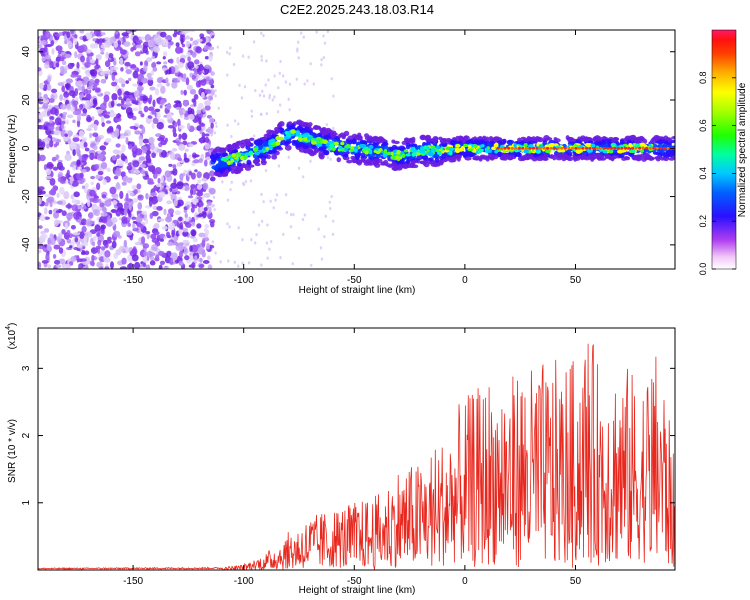 The width and height of the screenshot is (750, 600). I want to click on snr-x-tick-label: 0, so click(465, 581).